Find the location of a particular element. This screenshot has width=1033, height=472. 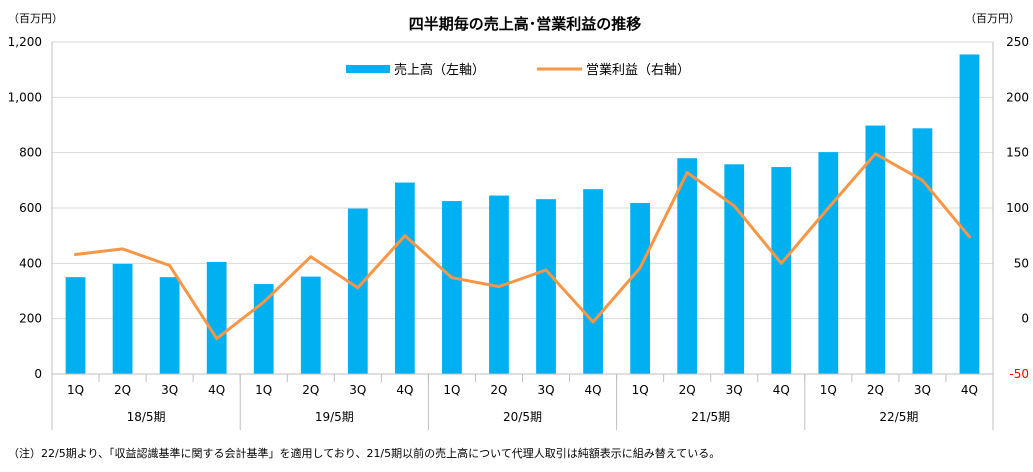

legend: 売上高（左軸） 営業利益（右軸） is located at coordinates (518, 70).